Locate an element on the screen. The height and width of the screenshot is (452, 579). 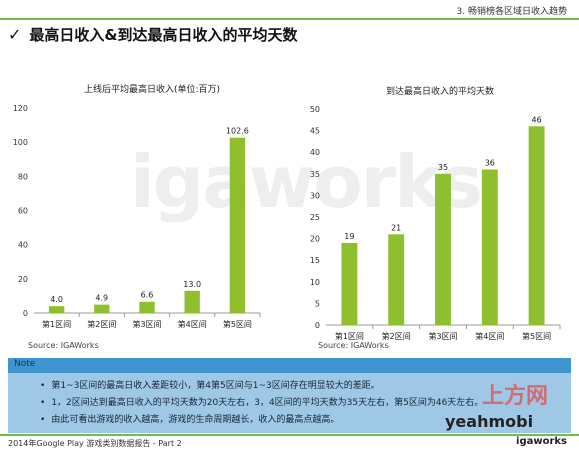
chart-title: 到达最高日收入的平均天数 is located at coordinates (440, 91).